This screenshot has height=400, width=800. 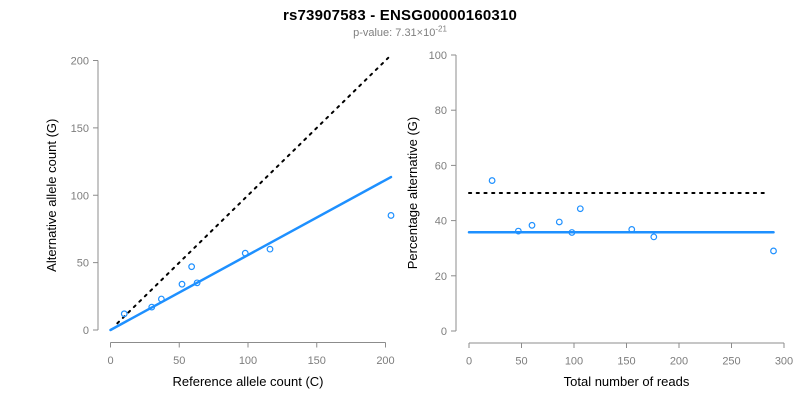 What do you see at coordinates (80, 62) in the screenshot?
I see `y-tick-label: 200` at bounding box center [80, 62].